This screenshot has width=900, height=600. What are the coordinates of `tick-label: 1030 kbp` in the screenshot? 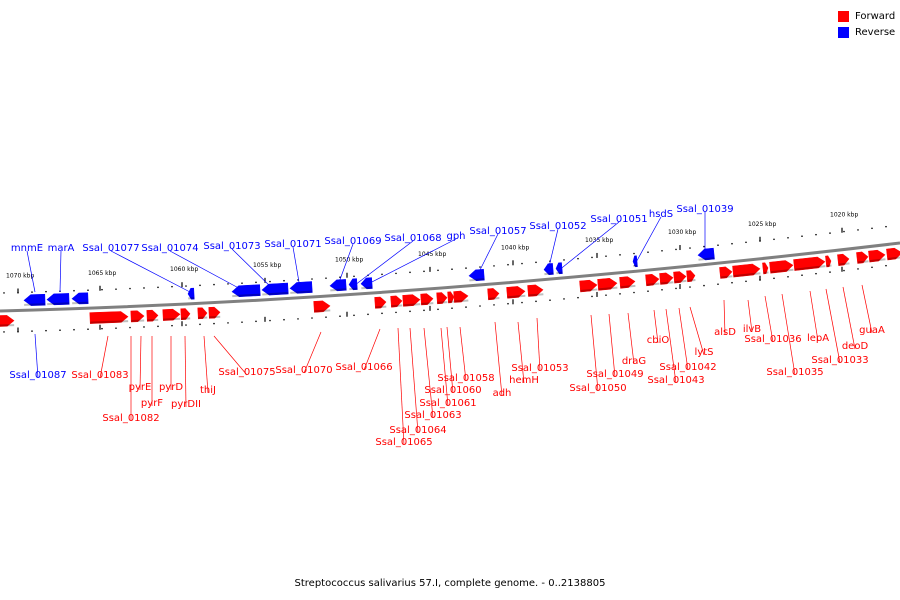 It's located at (682, 232).